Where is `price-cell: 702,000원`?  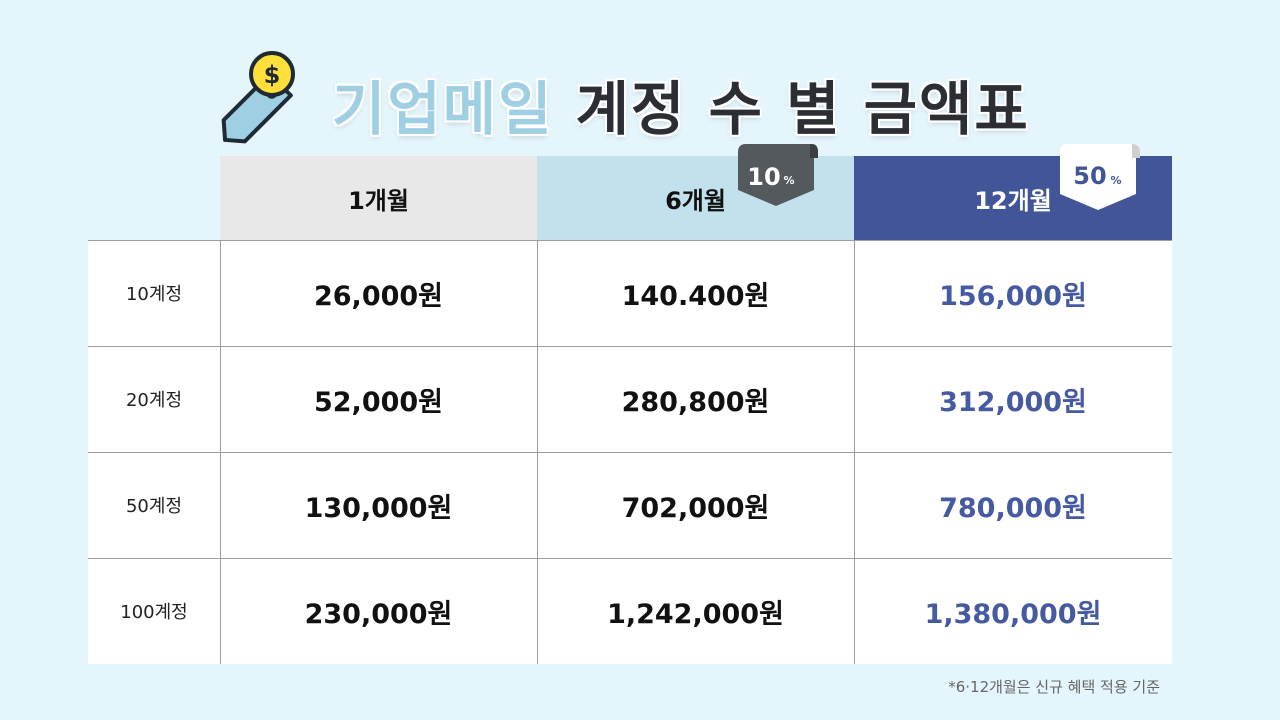 price-cell: 702,000원 is located at coordinates (695, 508).